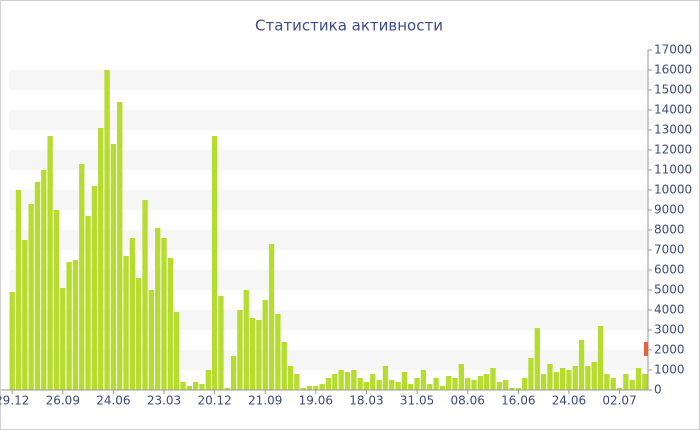  I want to click on y-tick-label: 9000, so click(669, 210).